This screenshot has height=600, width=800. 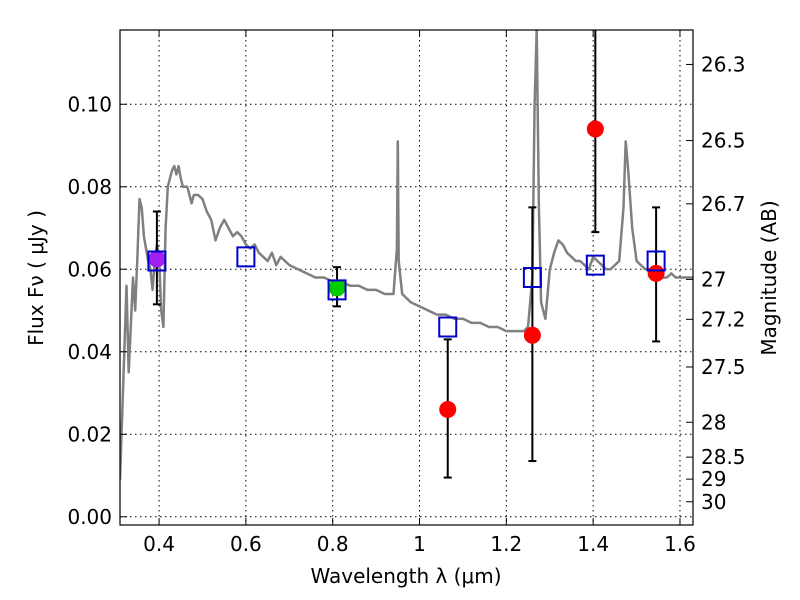 What do you see at coordinates (419, 544) in the screenshot?
I see `x-tick-label: 1` at bounding box center [419, 544].